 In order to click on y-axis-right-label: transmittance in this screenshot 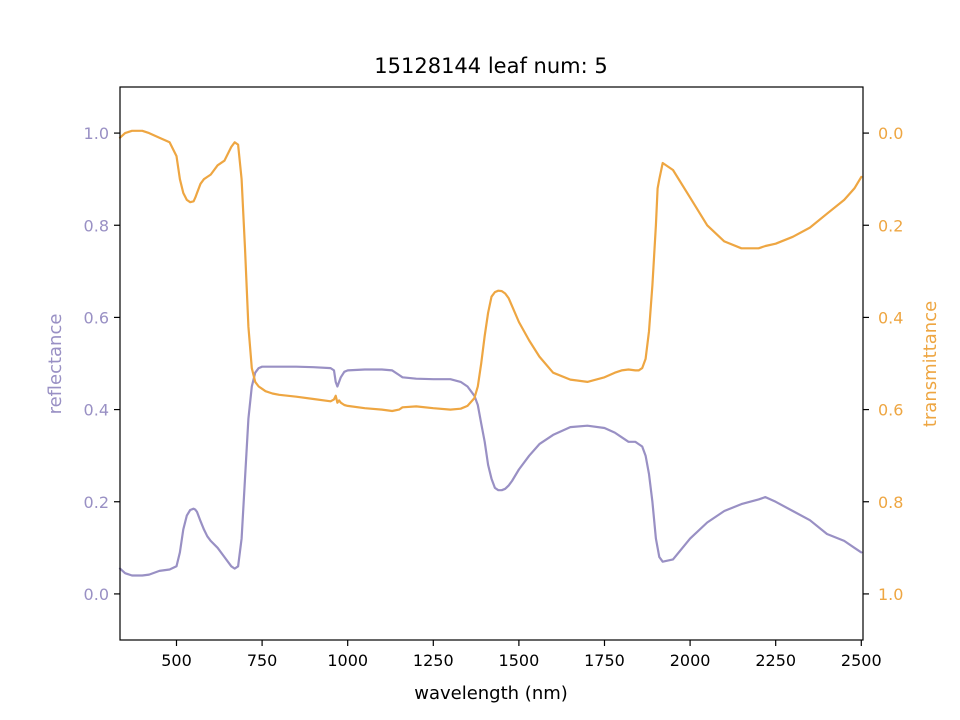, I will do `click(930, 364)`.